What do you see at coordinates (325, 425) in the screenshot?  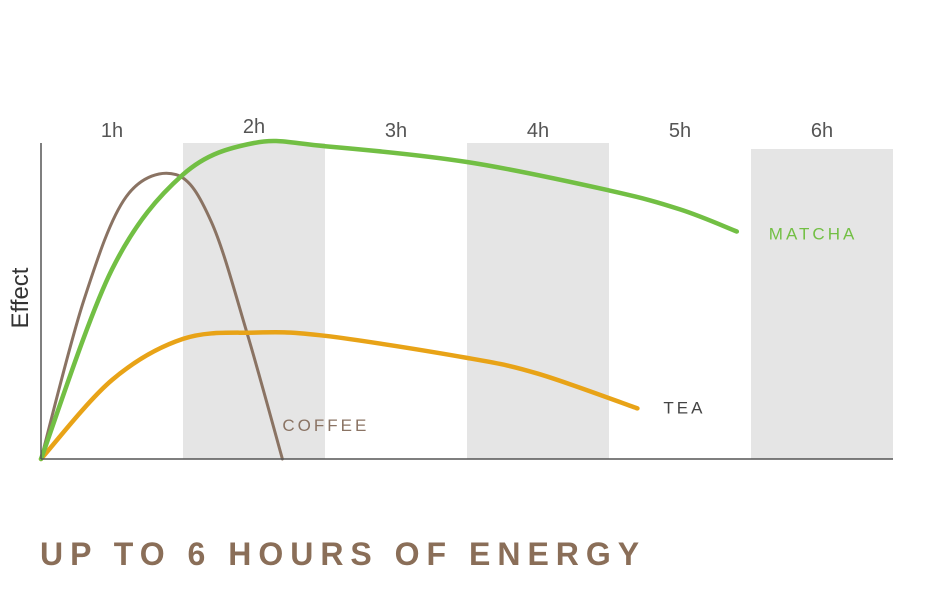 I see `series-label-coffee: COFFEE` at bounding box center [325, 425].